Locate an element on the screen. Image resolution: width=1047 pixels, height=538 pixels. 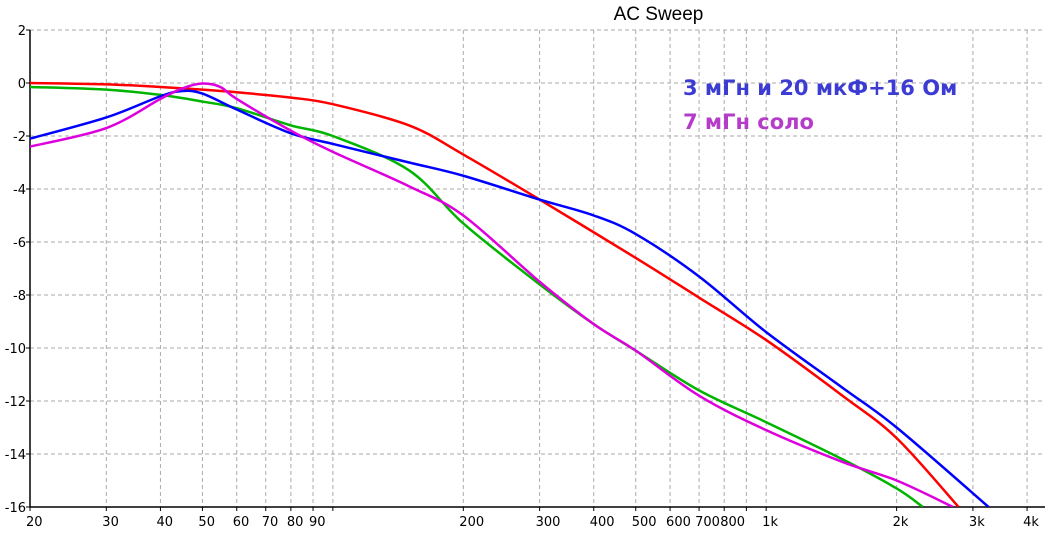
y-tick-label: -12 is located at coordinates (15, 402).